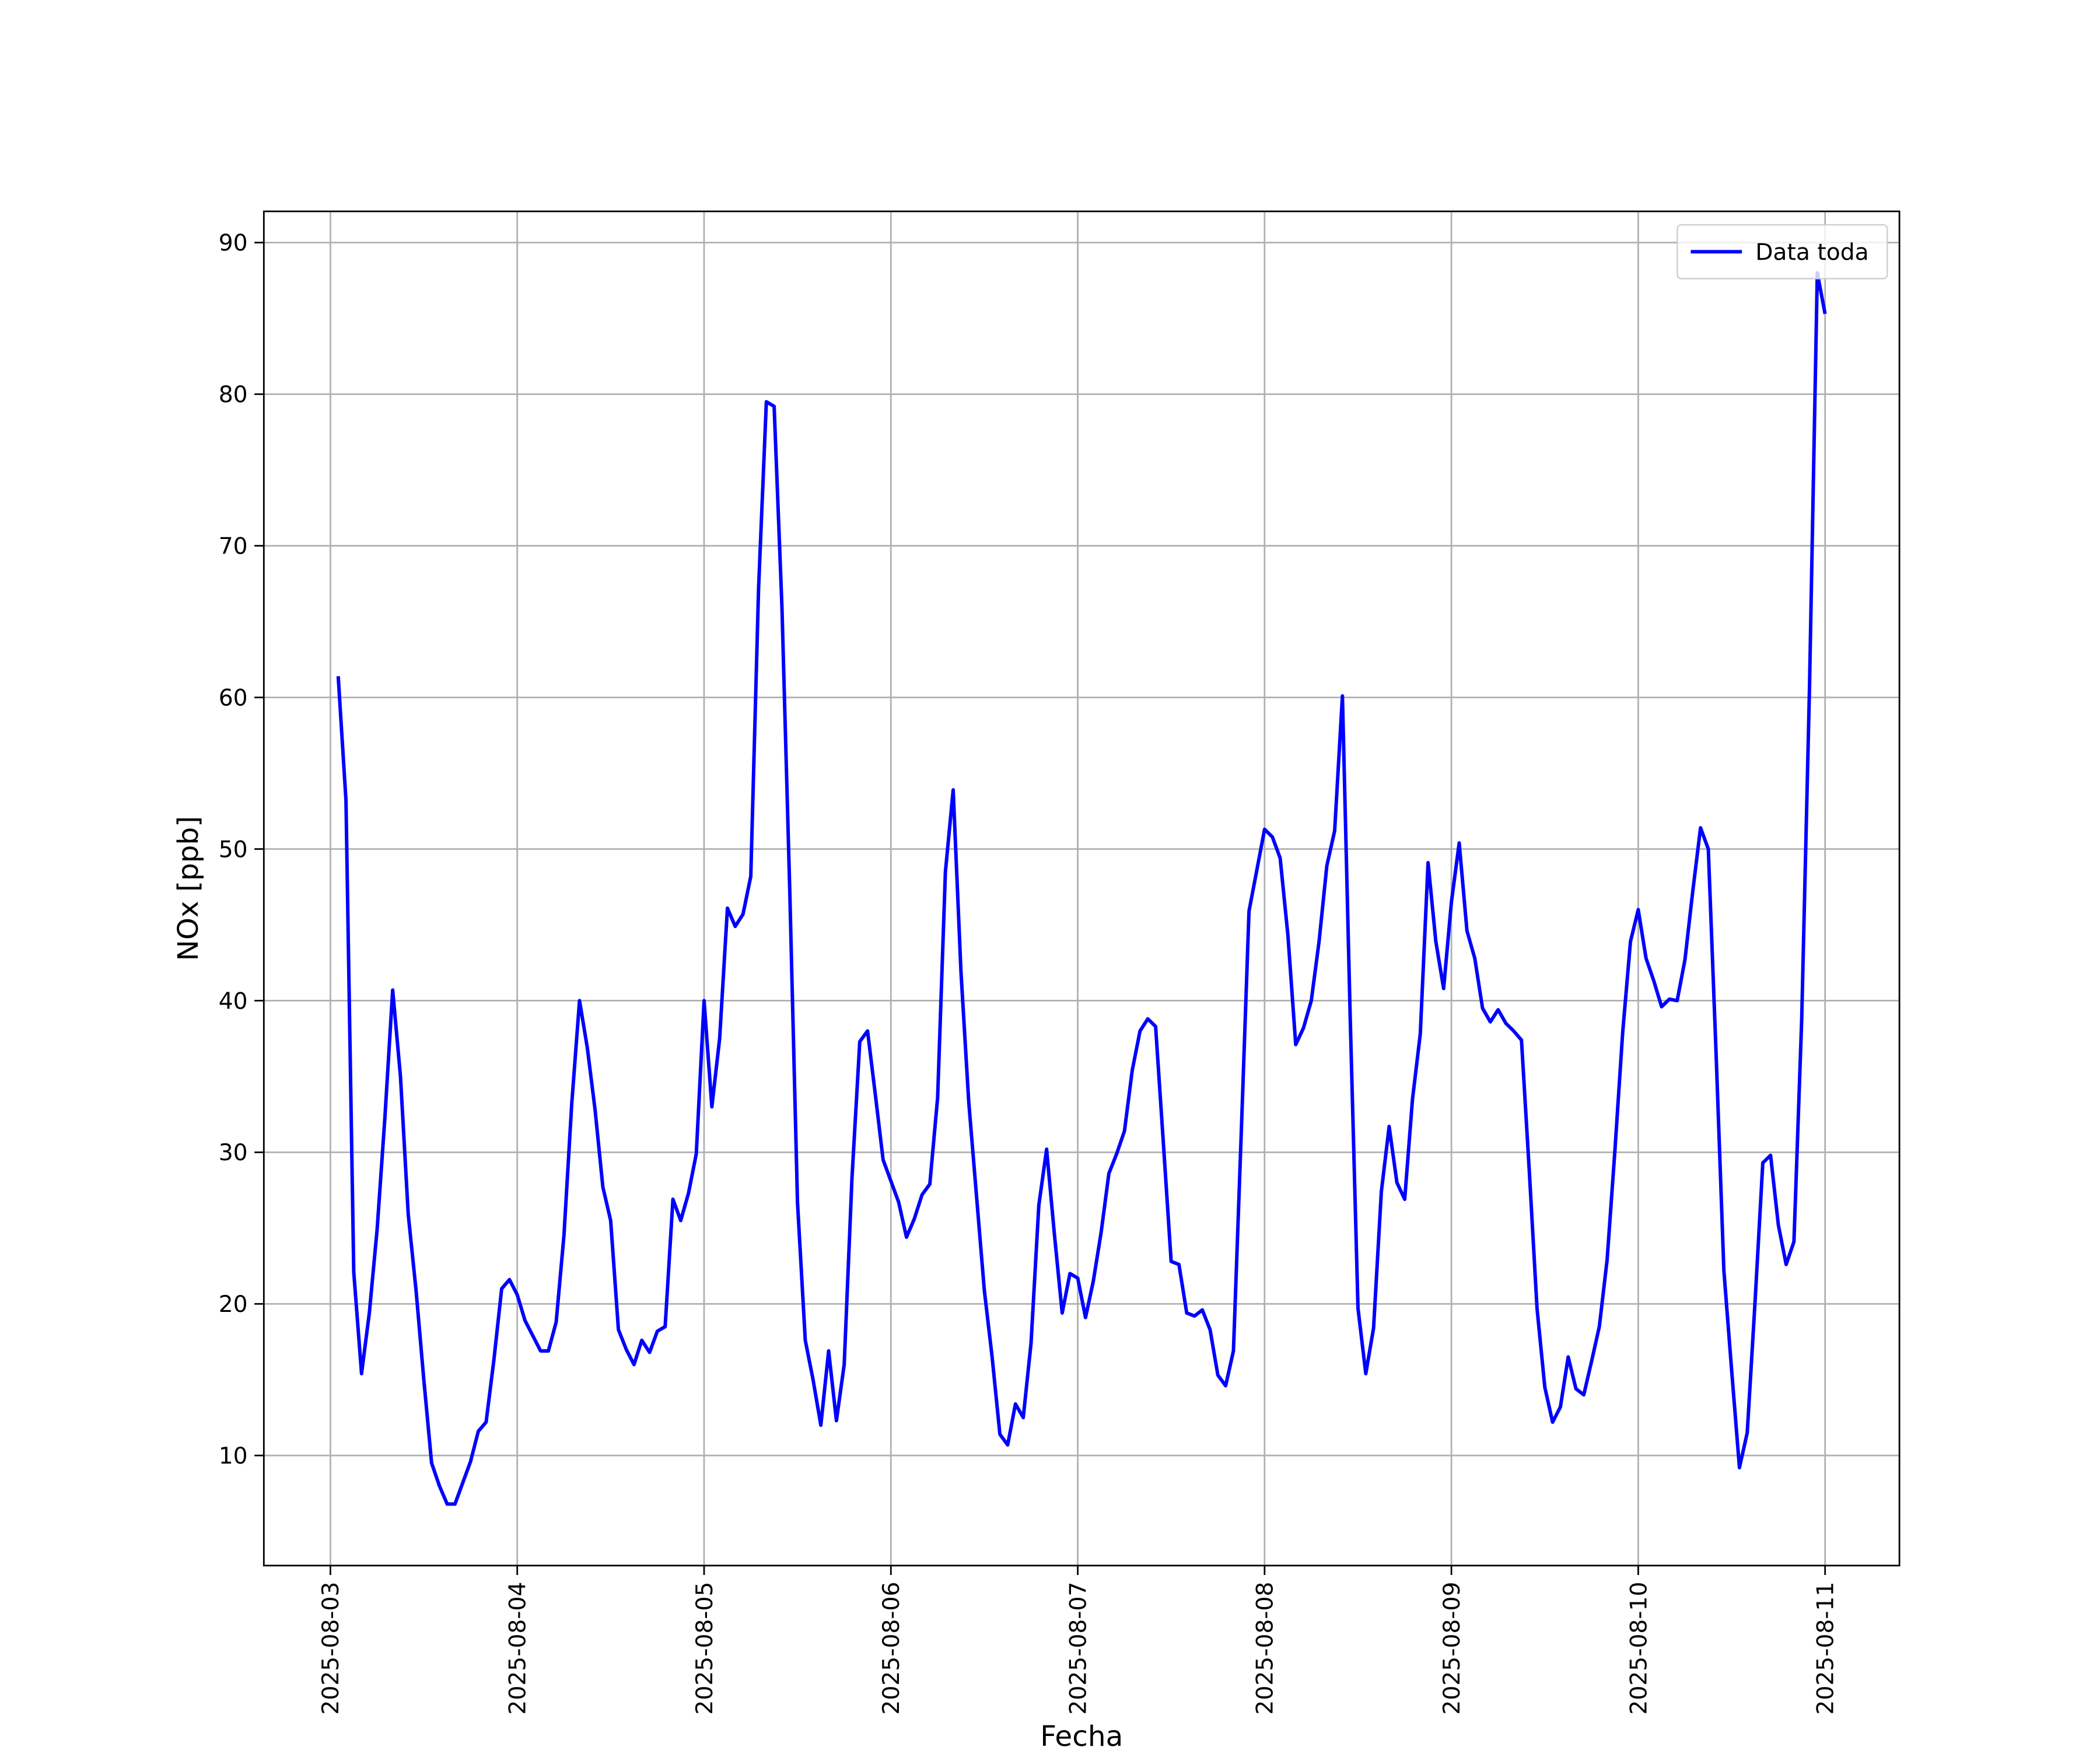 This screenshot has height=1750, width=2100. Describe the element at coordinates (233, 1001) in the screenshot. I see `y-tick-label: 40` at that location.